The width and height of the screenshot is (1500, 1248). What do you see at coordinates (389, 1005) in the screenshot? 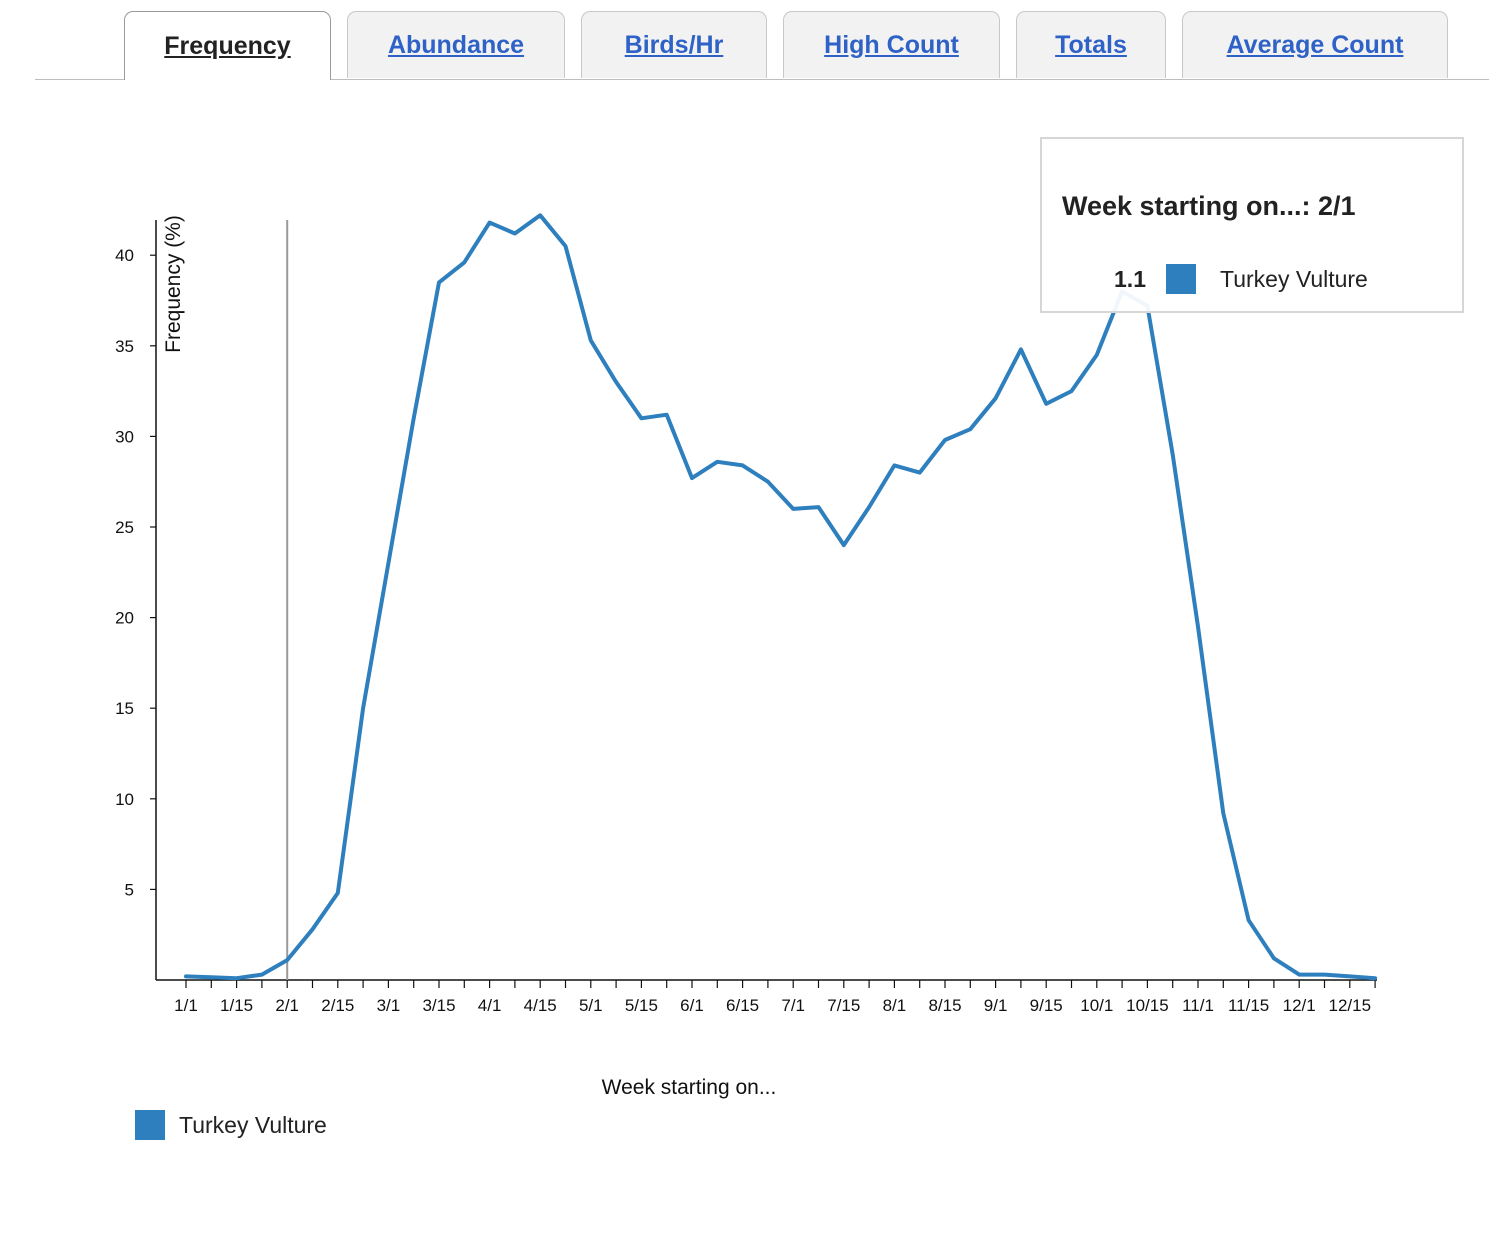
I see `x-tick-label: 3/1` at bounding box center [389, 1005].